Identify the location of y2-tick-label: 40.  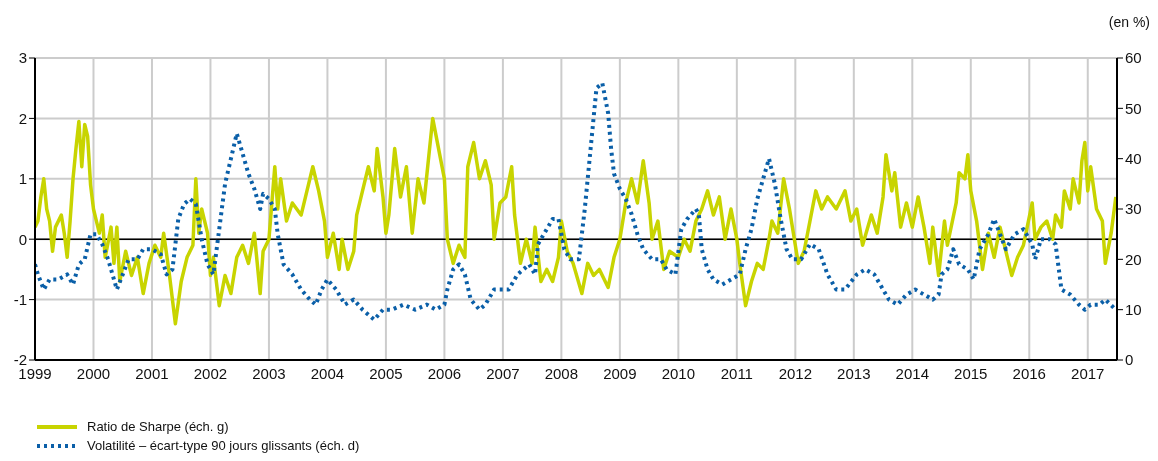
(1133, 158).